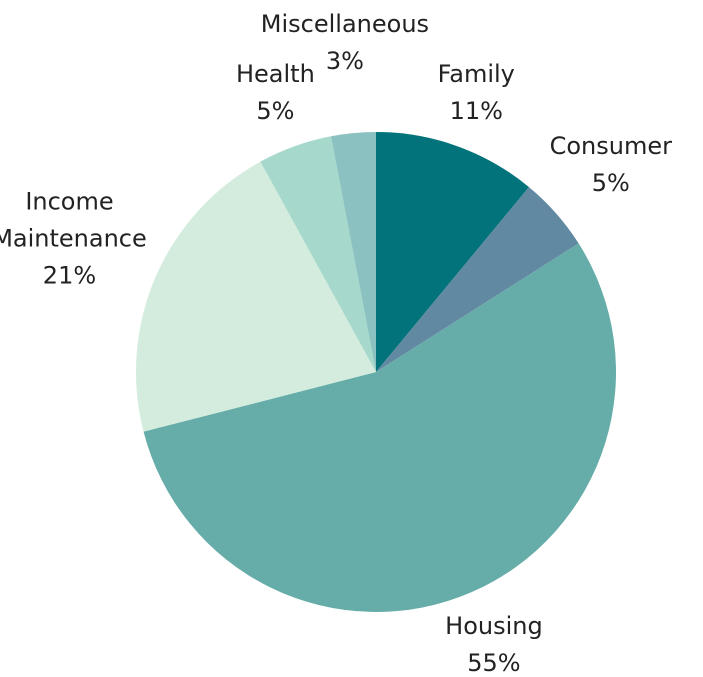  I want to click on slice-value: 55%, so click(494, 662).